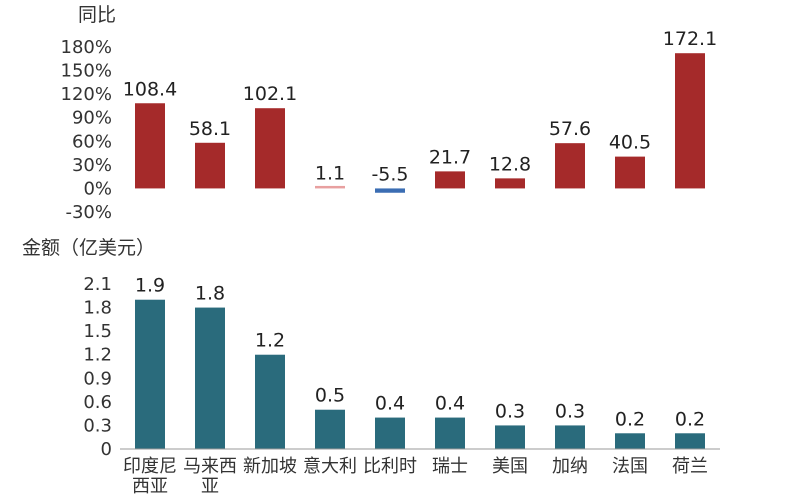 The height and width of the screenshot is (500, 800). What do you see at coordinates (570, 466) in the screenshot?
I see `category-label: 加纳` at bounding box center [570, 466].